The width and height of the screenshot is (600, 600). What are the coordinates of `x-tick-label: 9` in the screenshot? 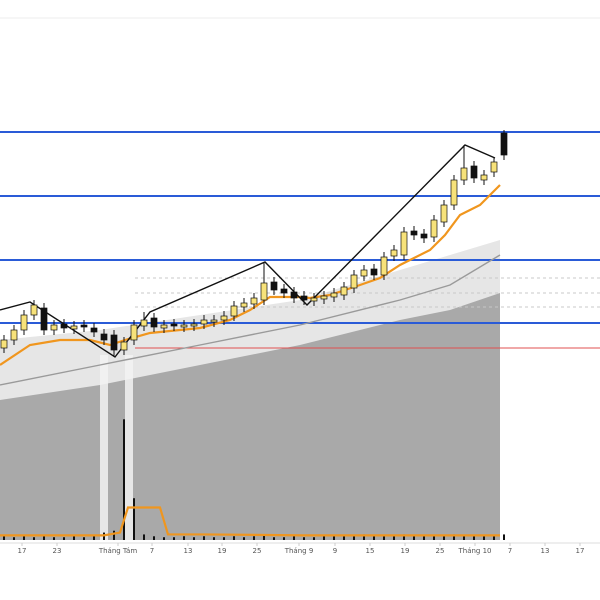 It's located at (335, 551).